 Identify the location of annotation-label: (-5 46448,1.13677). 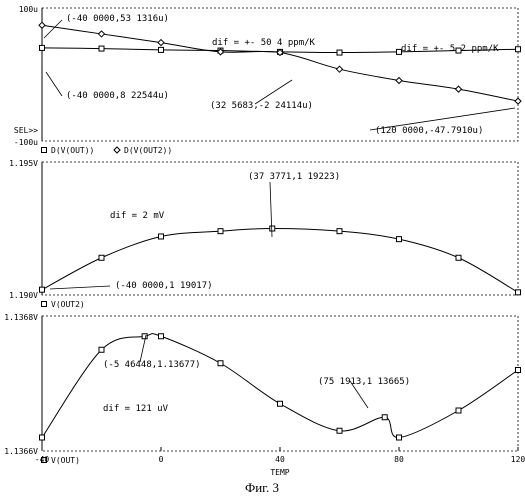
(152, 365).